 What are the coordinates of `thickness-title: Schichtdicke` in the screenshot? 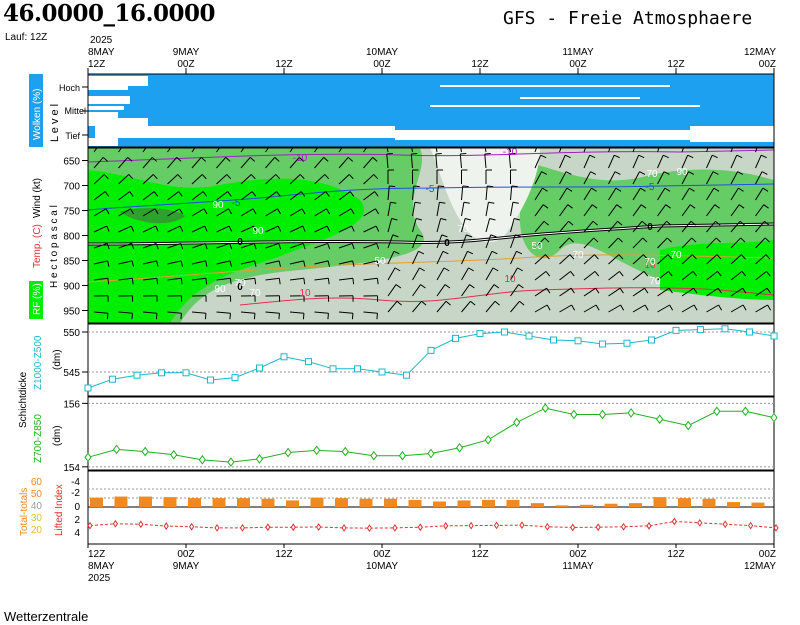 It's located at (23, 399).